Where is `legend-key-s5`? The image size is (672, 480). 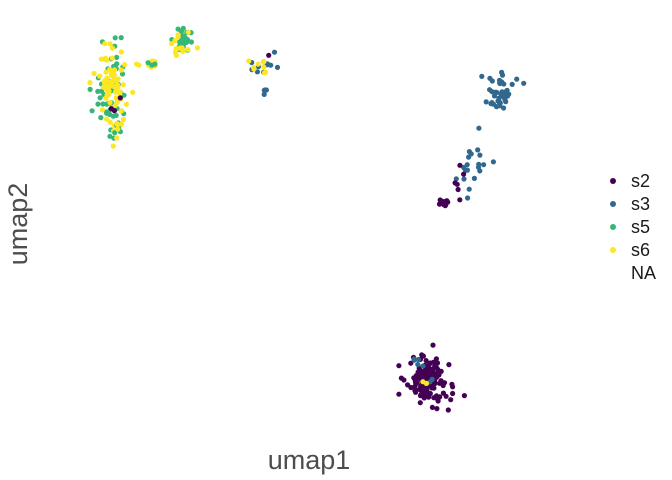
legend-key-s5 is located at coordinates (613, 227).